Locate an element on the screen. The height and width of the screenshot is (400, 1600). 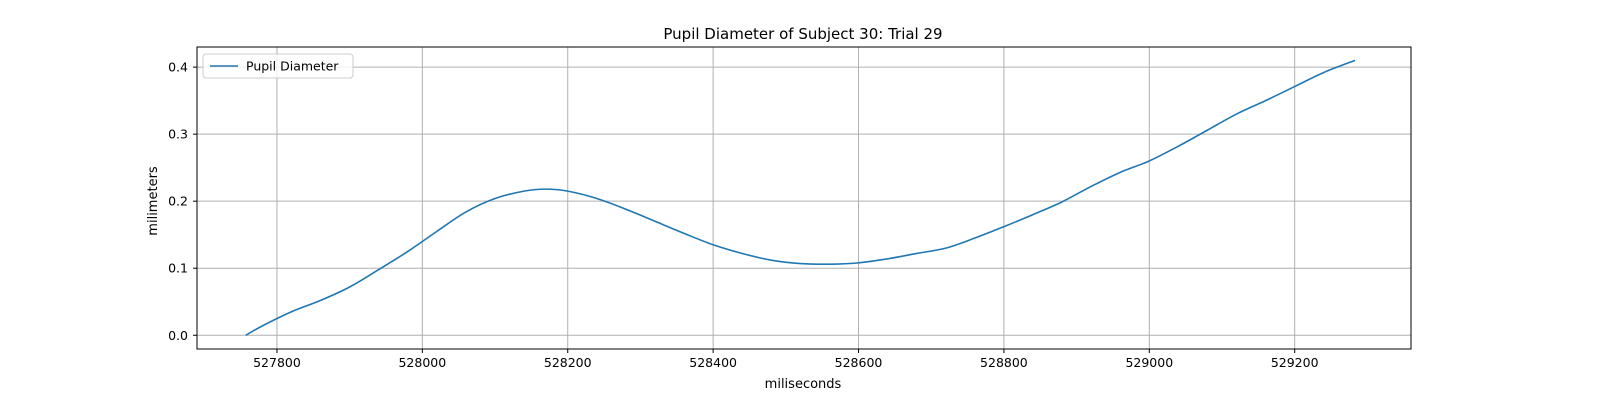
x-tick-label: 527800 is located at coordinates (277, 362).